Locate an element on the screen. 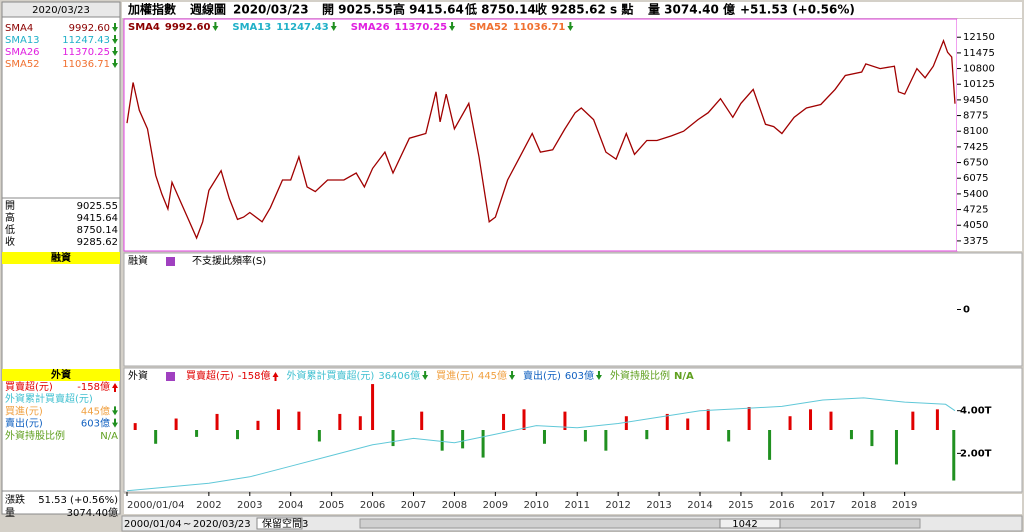  reserve-input is located at coordinates (279, 523).